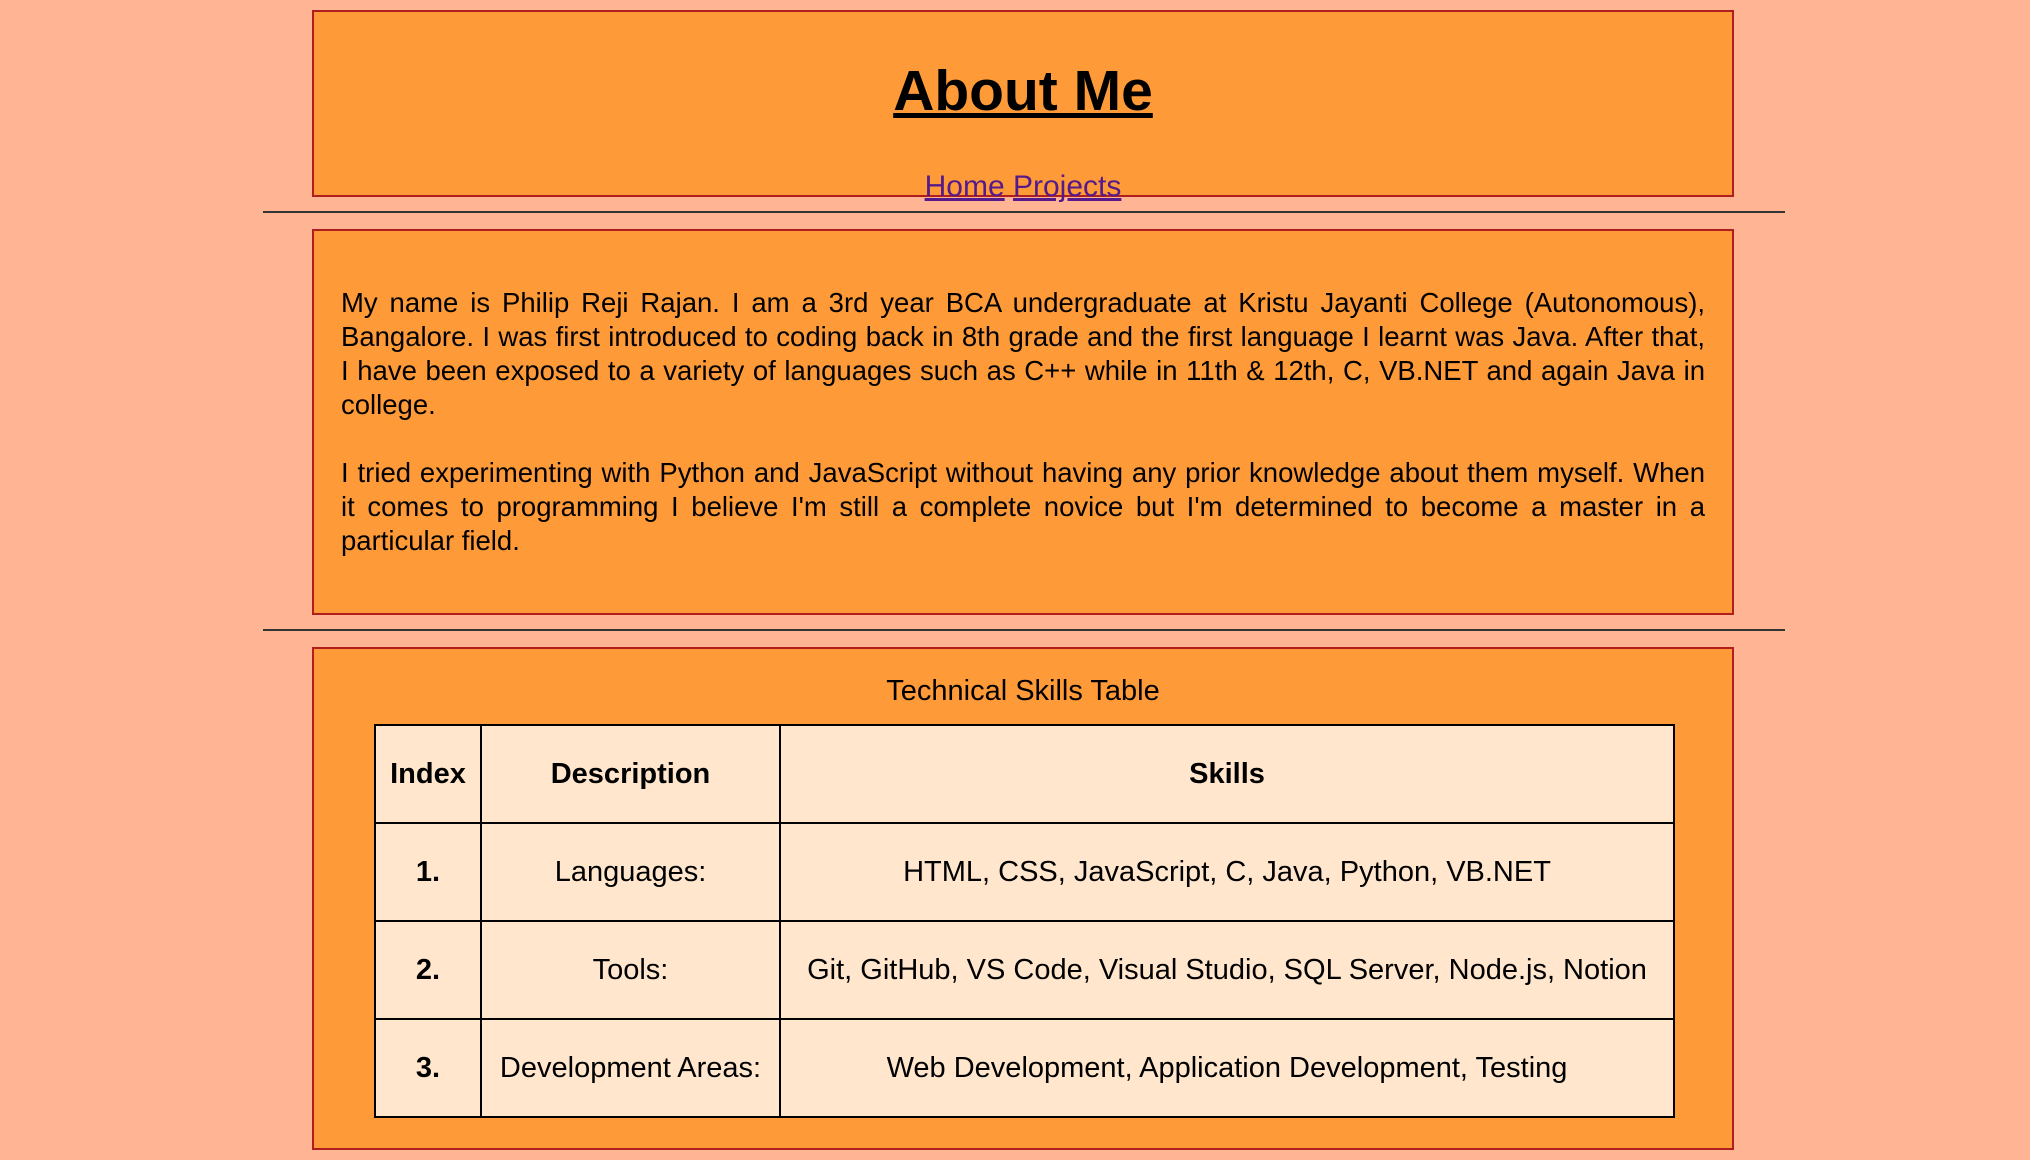 The image size is (2030, 1160). Describe the element at coordinates (630, 872) in the screenshot. I see `cell-description: Languages:` at that location.